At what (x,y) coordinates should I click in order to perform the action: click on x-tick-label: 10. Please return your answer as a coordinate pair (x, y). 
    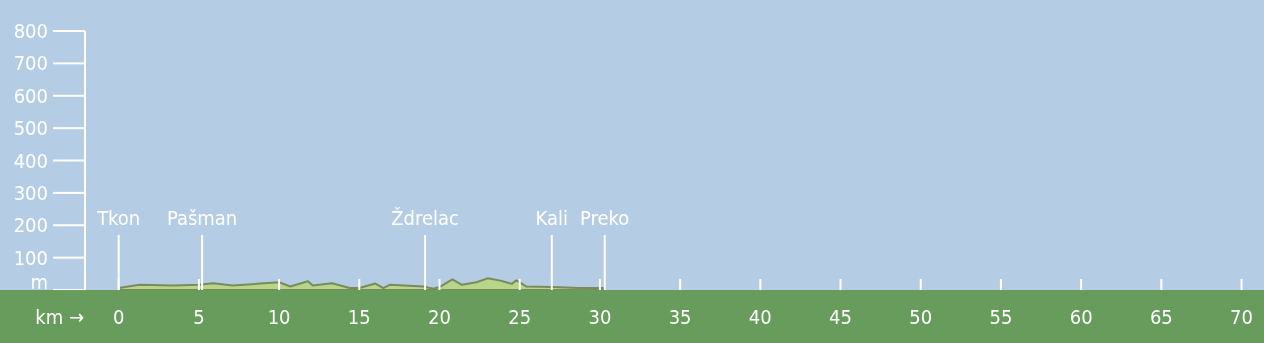
    Looking at the image, I should click on (279, 317).